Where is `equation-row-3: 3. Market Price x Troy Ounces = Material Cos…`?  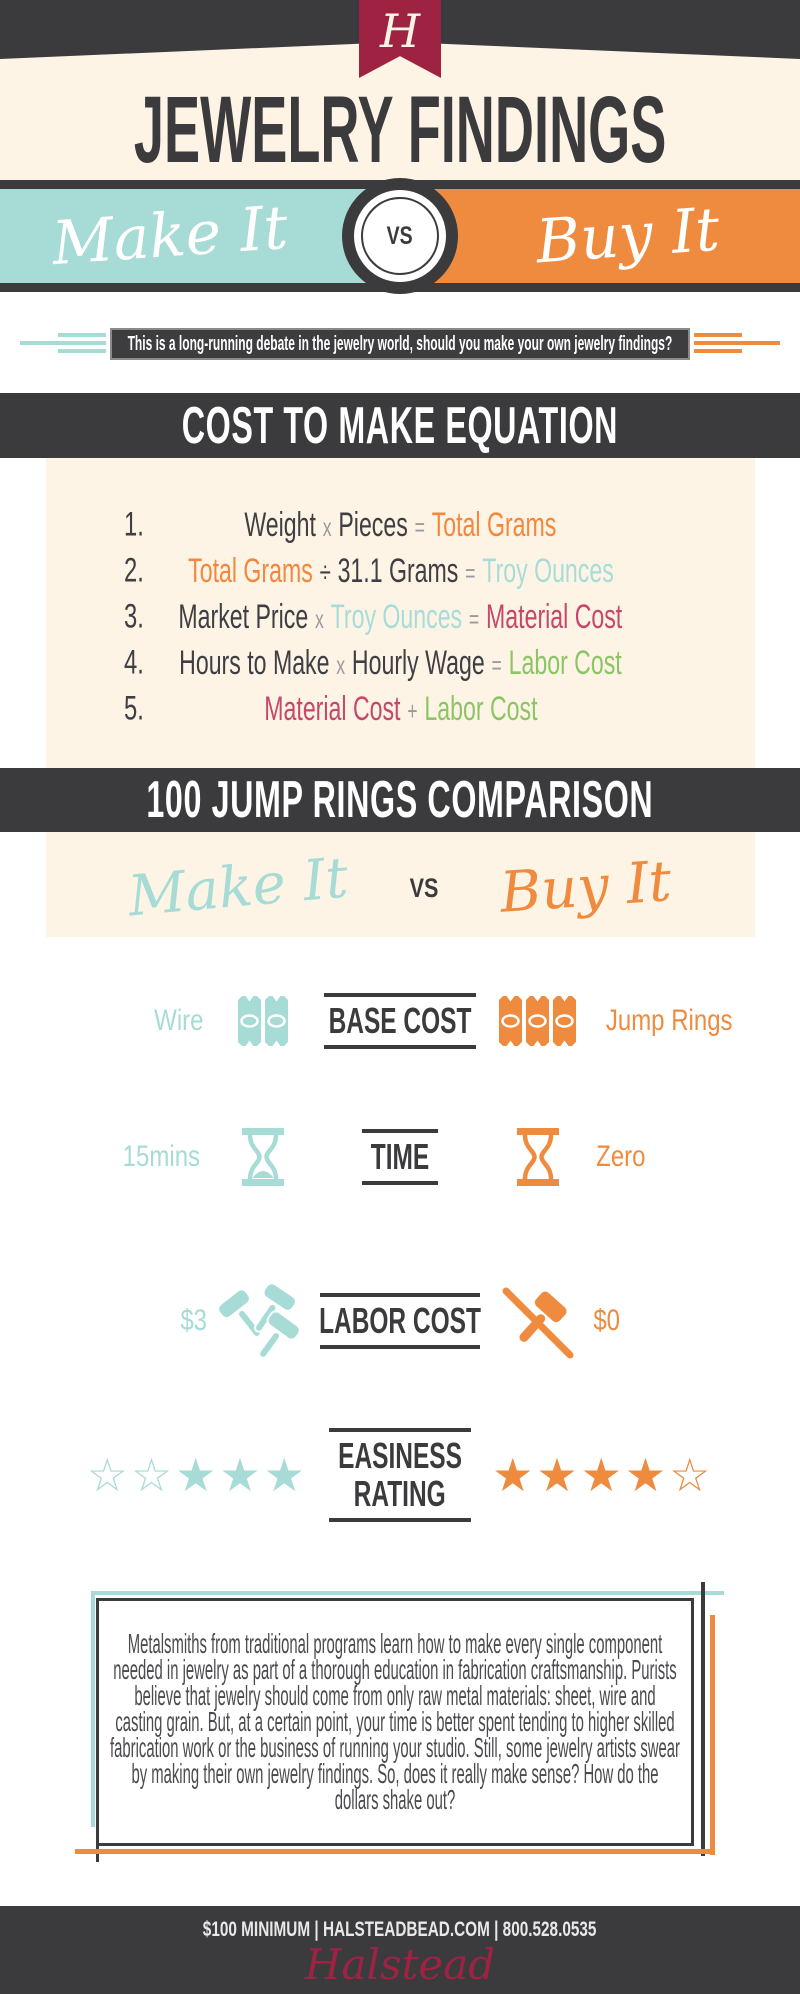 equation-row-3: 3. Market Price x Troy Ounces = Material Cos… is located at coordinates (400, 617).